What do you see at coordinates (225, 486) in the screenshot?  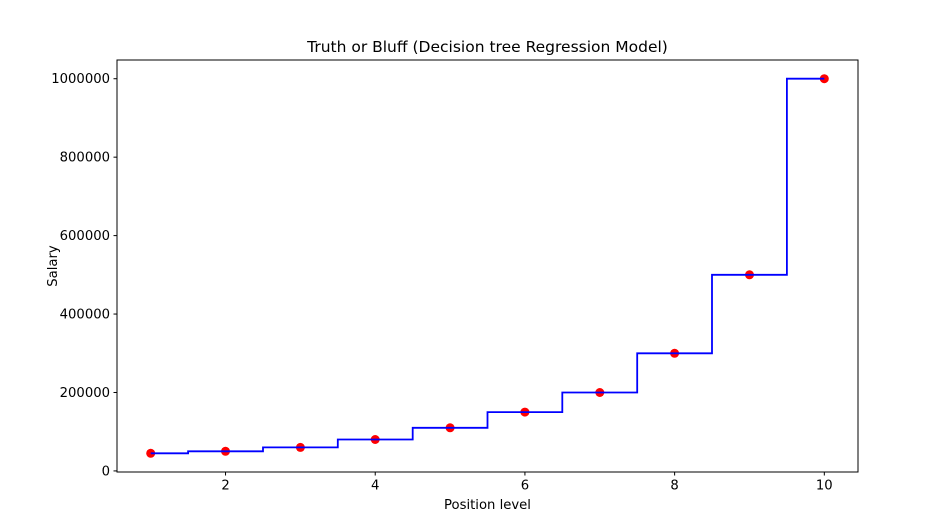 I see `x-tick-label: 2` at bounding box center [225, 486].